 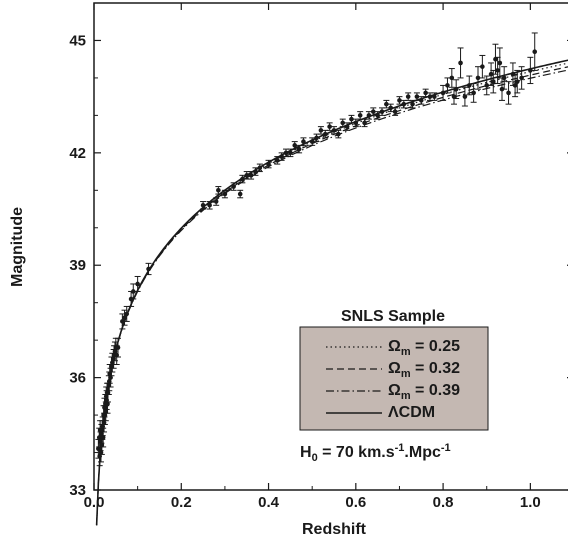 I want to click on annotation-sup2: -1, so click(x=446, y=448).